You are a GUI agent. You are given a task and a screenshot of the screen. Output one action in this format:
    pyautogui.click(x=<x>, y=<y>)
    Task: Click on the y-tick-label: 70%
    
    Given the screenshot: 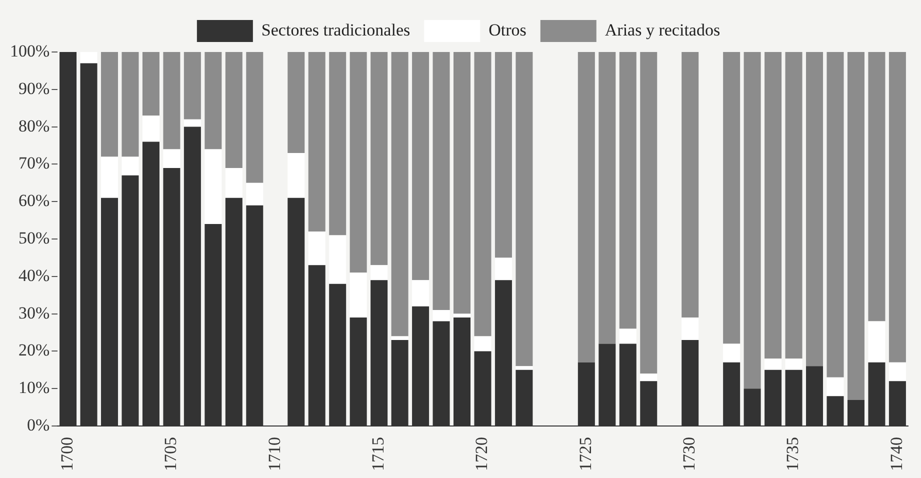 What is the action you would take?
    pyautogui.click(x=34, y=163)
    